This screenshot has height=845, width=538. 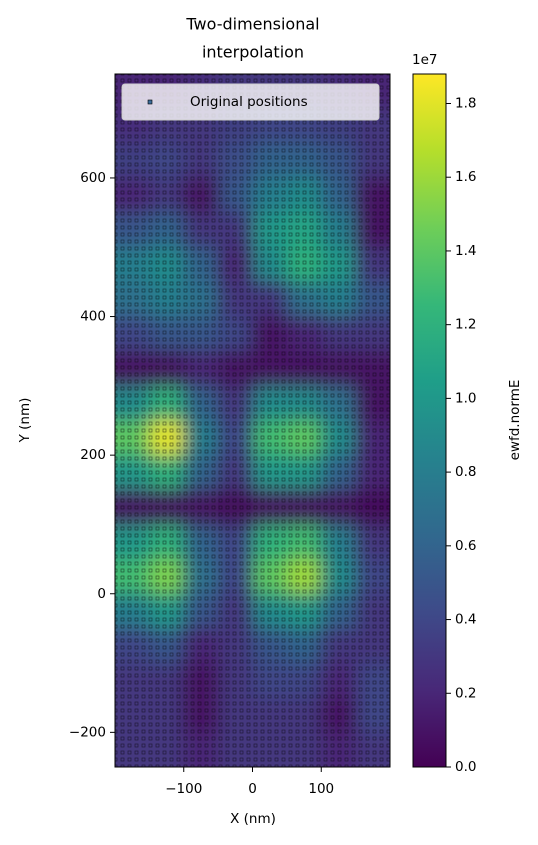 I want to click on y-tick-label: −200, so click(x=87, y=732).